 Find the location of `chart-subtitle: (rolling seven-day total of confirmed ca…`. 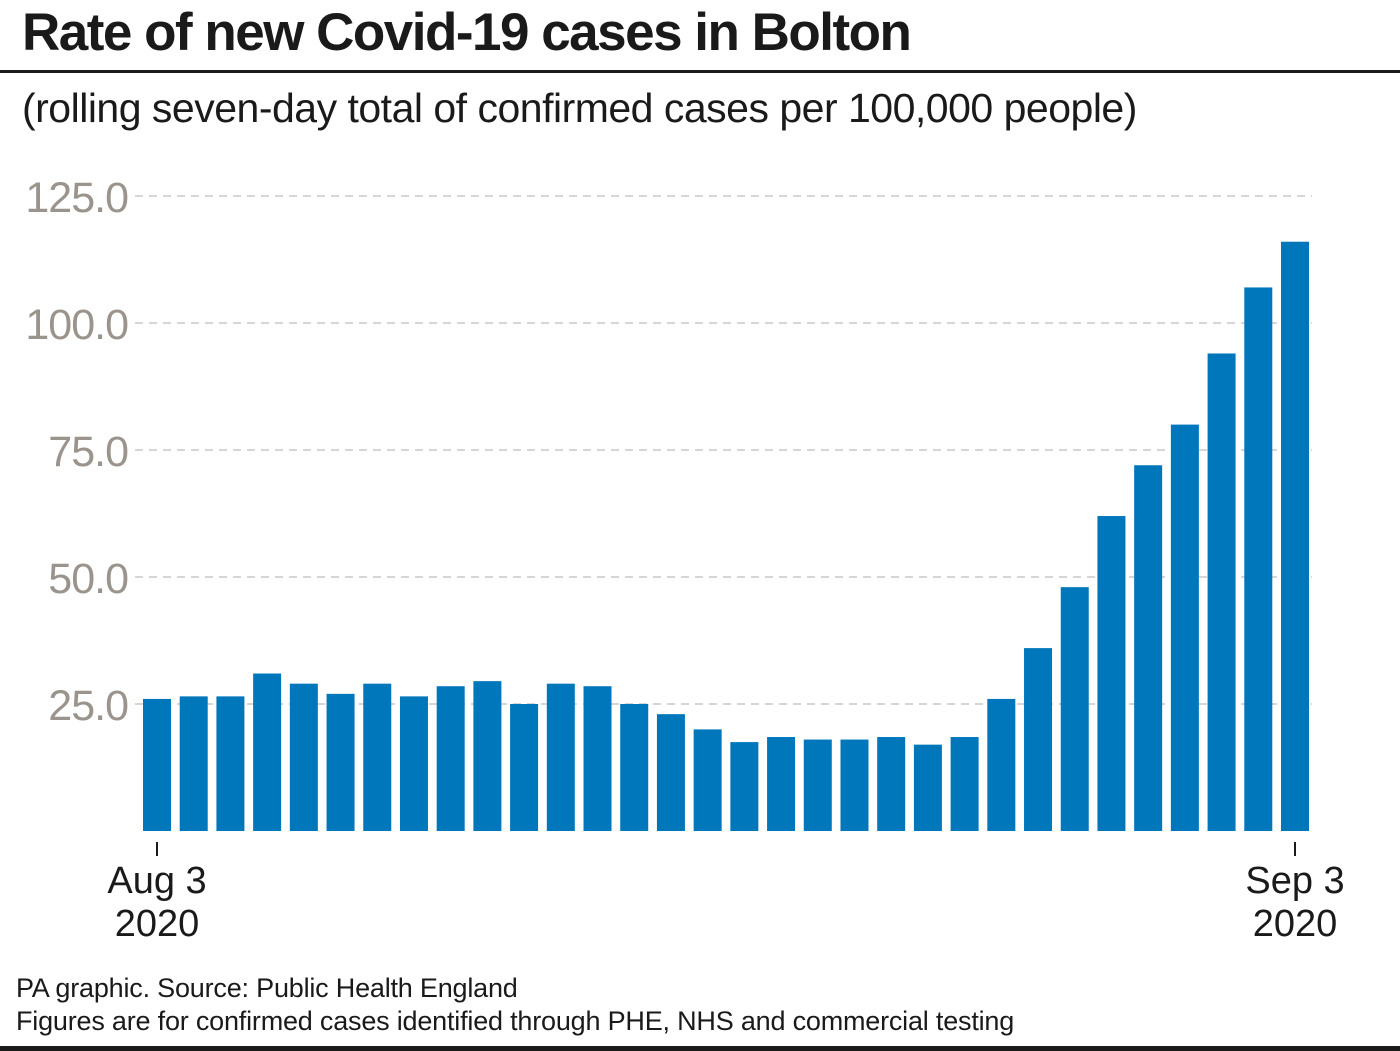

chart-subtitle: (rolling seven-day total of confirmed ca… is located at coordinates (579, 108).